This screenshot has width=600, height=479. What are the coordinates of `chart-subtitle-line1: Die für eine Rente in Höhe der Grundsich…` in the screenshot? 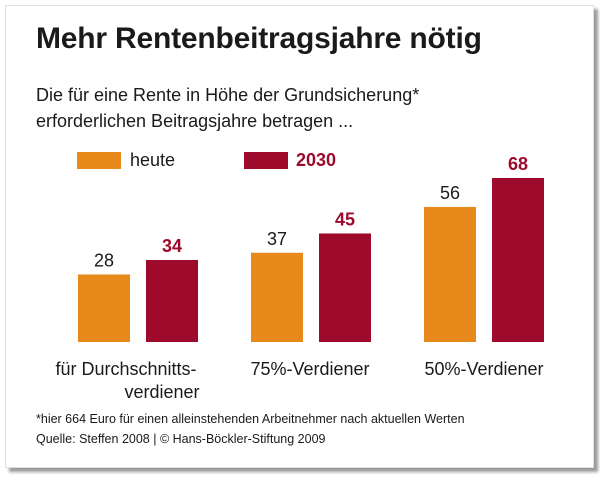 It's located at (228, 95).